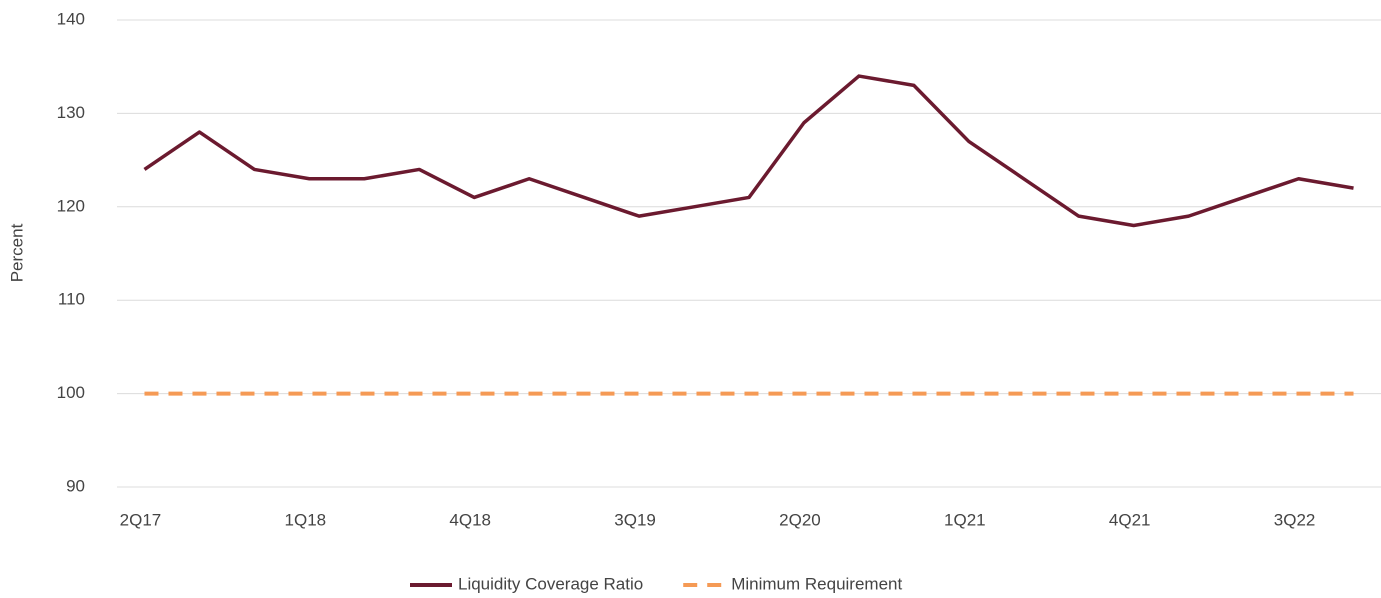 Image resolution: width=1381 pixels, height=598 pixels. Describe the element at coordinates (800, 519) in the screenshot. I see `x-tick-label: 2Q20` at that location.